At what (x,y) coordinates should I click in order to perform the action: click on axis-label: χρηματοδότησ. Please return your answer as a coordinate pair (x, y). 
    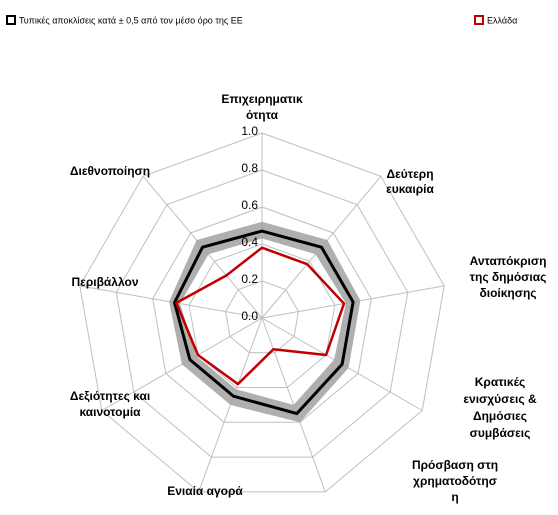
    Looking at the image, I should click on (455, 481).